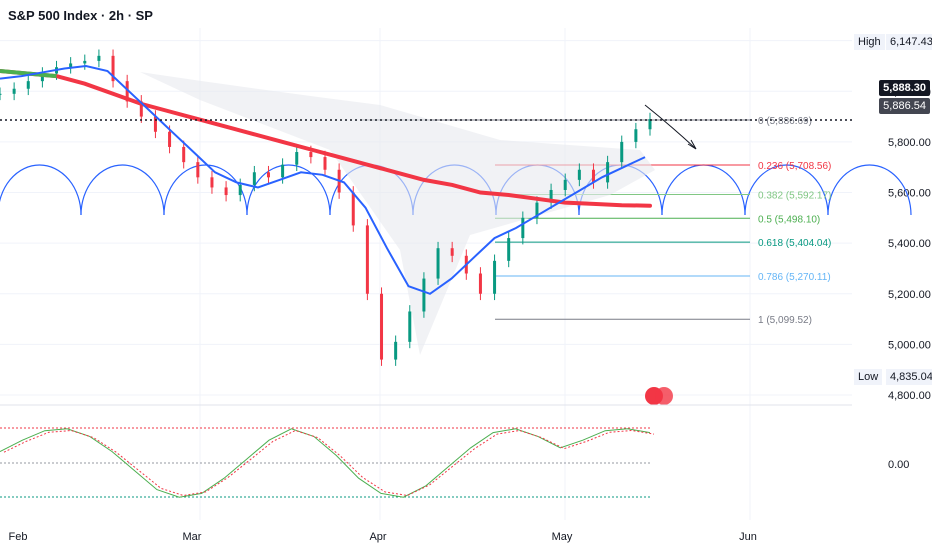 Image resolution: width=932 pixels, height=555 pixels. I want to click on last-price-tag: 5,888.30, so click(904, 88).